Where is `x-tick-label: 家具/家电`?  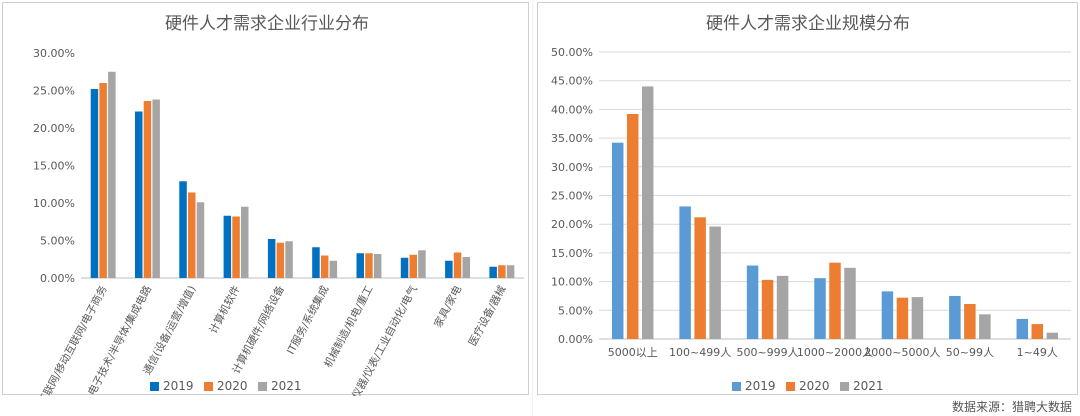
x-tick-label: 家具/家电 is located at coordinates (447, 306).